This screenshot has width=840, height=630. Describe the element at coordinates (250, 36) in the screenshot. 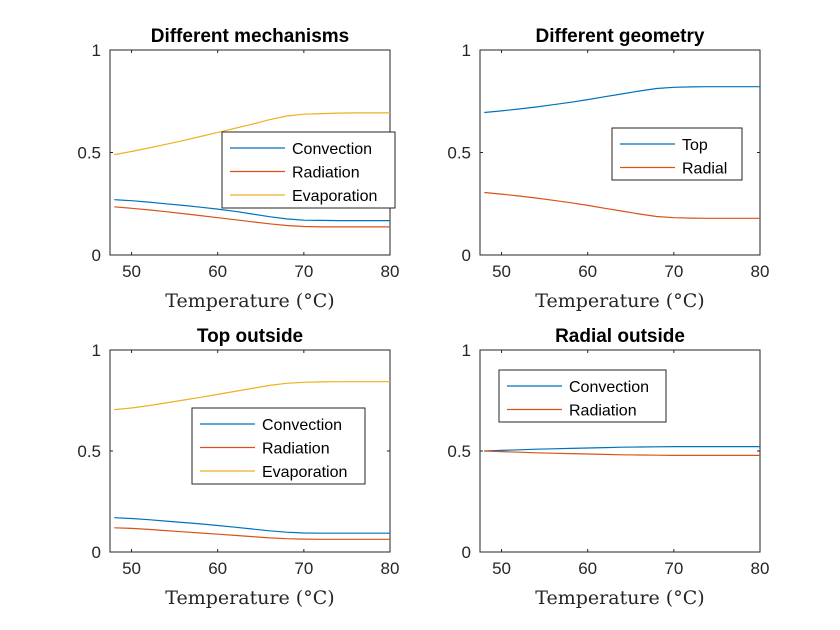

I see `chart-title: Different mechanisms` at that location.